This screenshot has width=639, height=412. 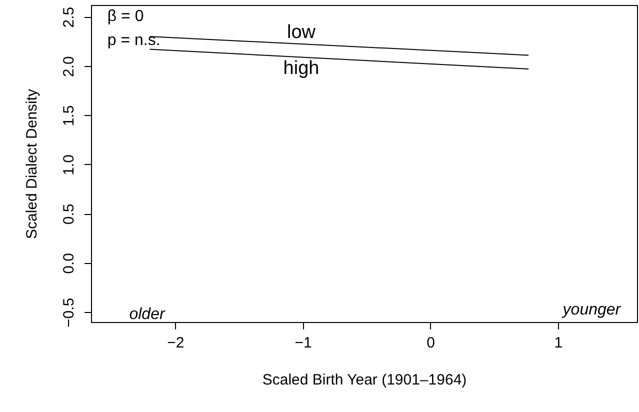 What do you see at coordinates (364, 380) in the screenshot?
I see `x-axis-title: Scaled Birth Year (1901–1964)` at bounding box center [364, 380].